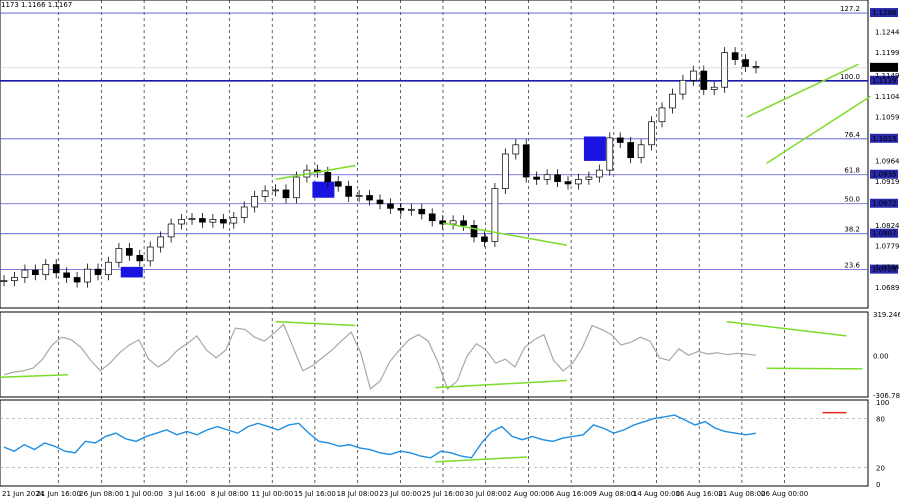 Image resolution: width=900 pixels, height=500 pixels. I want to click on time-tick-label: 2 Aug 00:00, so click(528, 494).